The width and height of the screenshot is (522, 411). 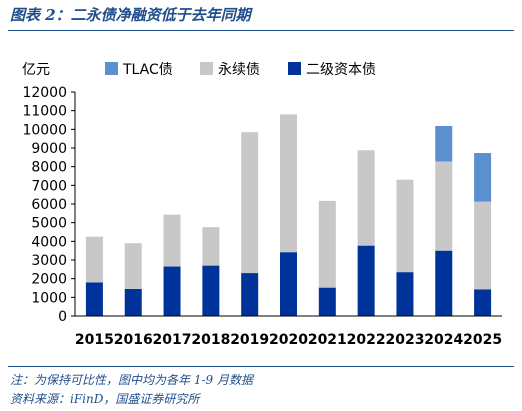 I want to click on footnote-source: 资料来源：iFinD，国盛证券研究所, so click(x=105, y=399).